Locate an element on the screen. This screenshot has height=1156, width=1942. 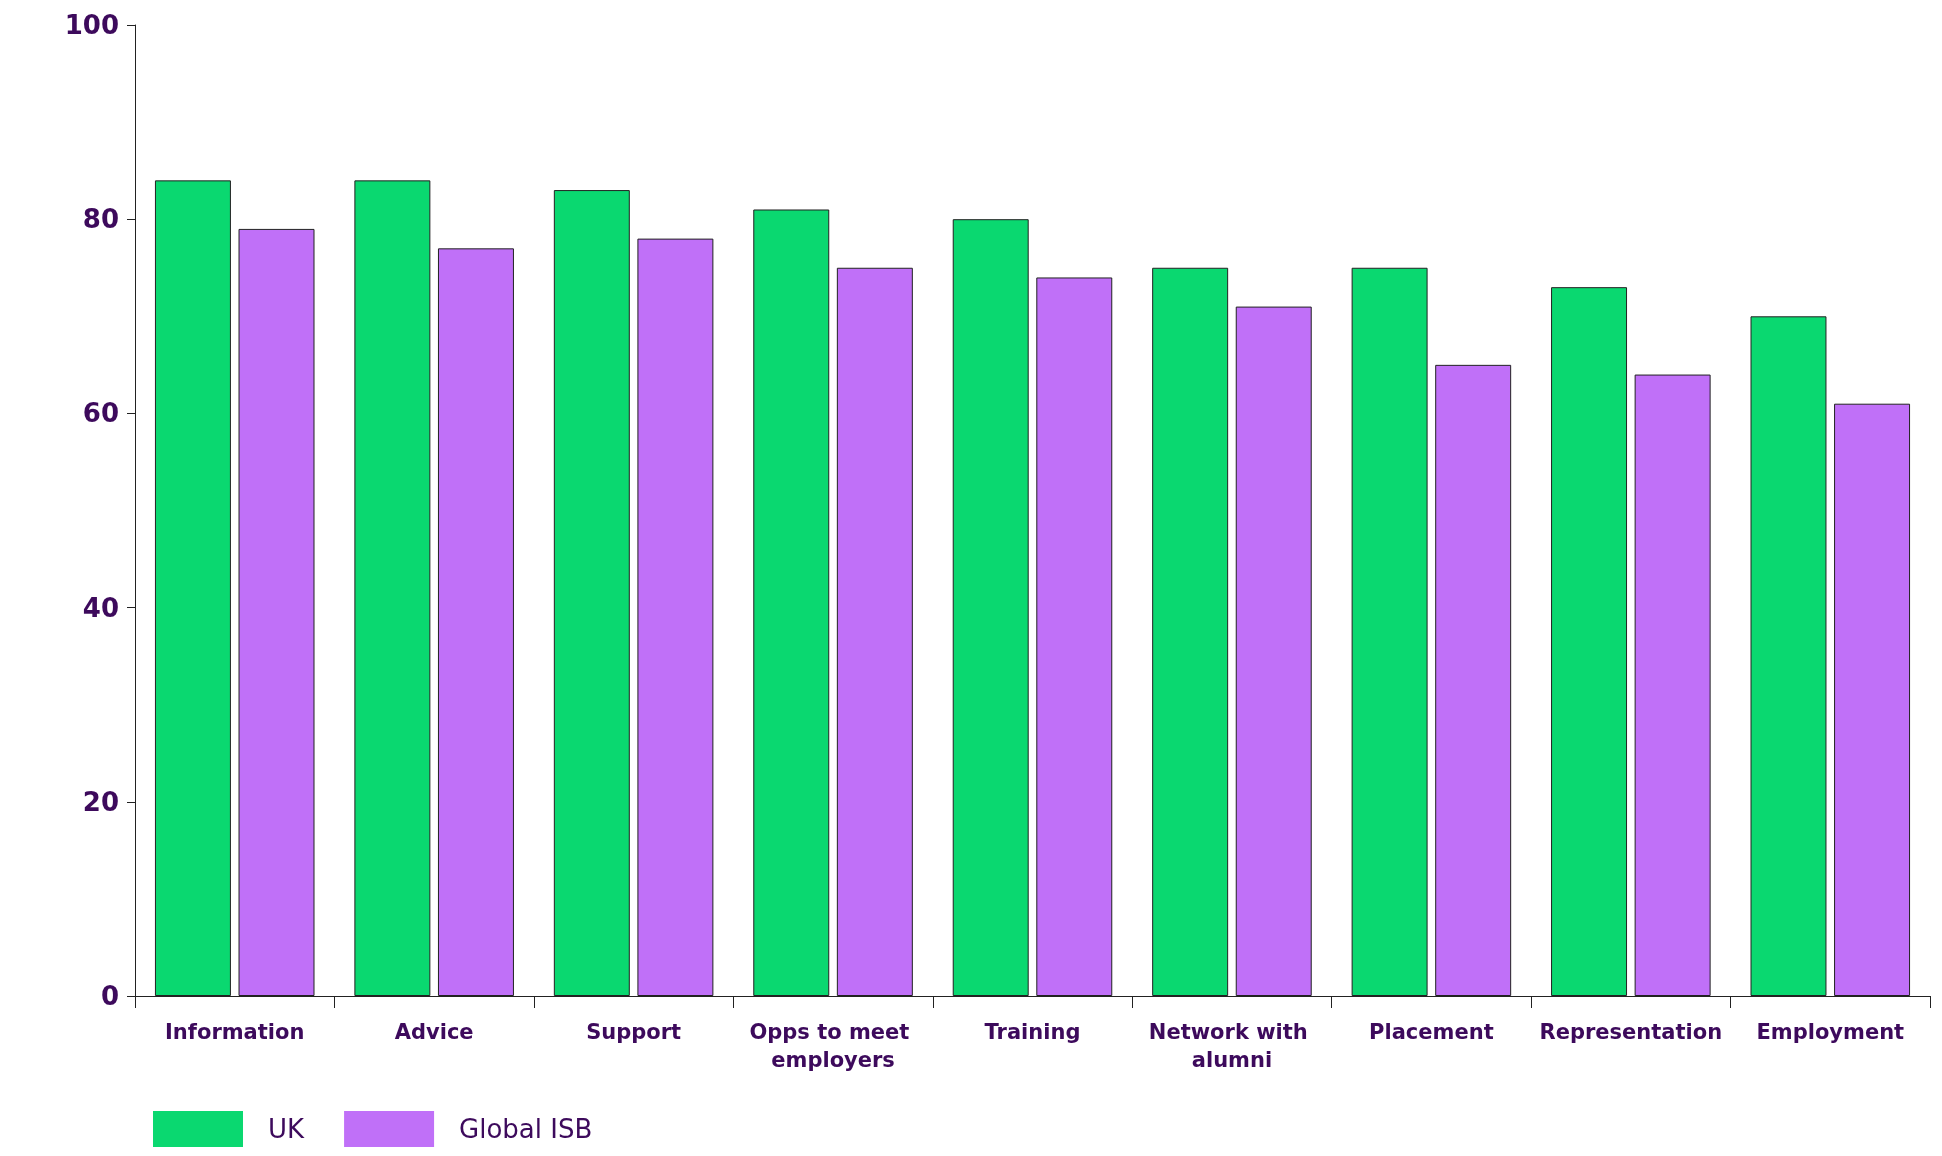
x-tick-label: Placement is located at coordinates (1431, 1032).